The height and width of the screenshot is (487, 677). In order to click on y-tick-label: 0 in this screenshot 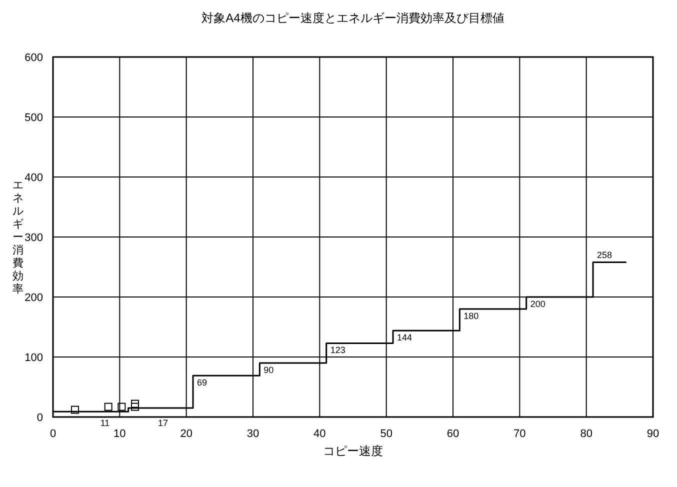, I will do `click(39, 418)`.